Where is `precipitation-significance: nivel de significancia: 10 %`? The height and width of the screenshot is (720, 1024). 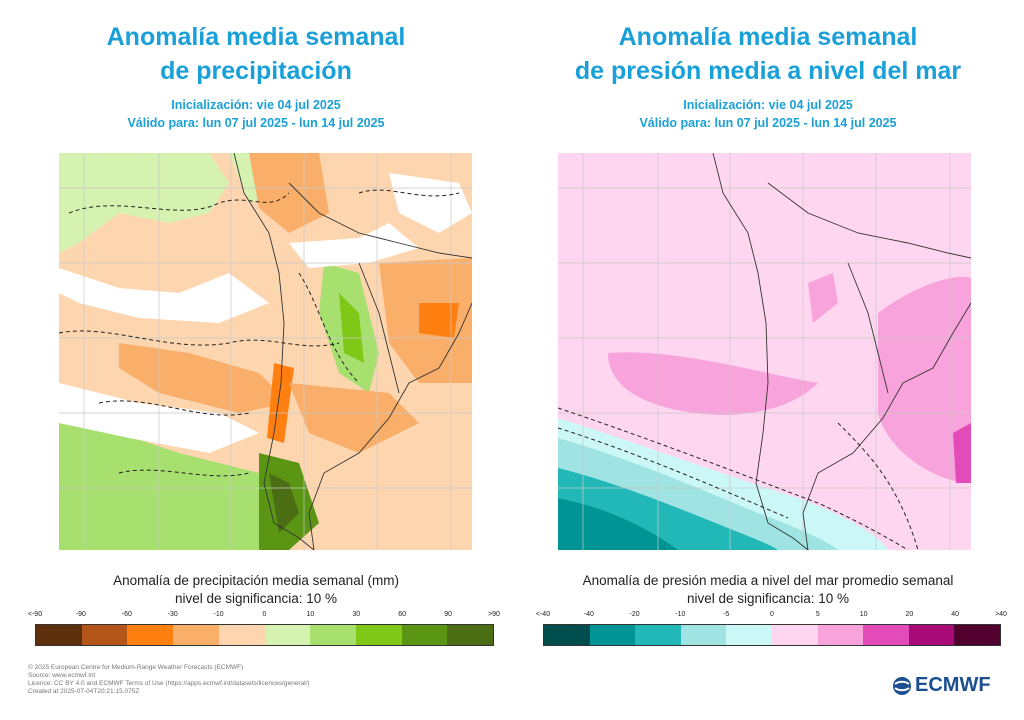 precipitation-significance: nivel de significancia: 10 % is located at coordinates (256, 598).